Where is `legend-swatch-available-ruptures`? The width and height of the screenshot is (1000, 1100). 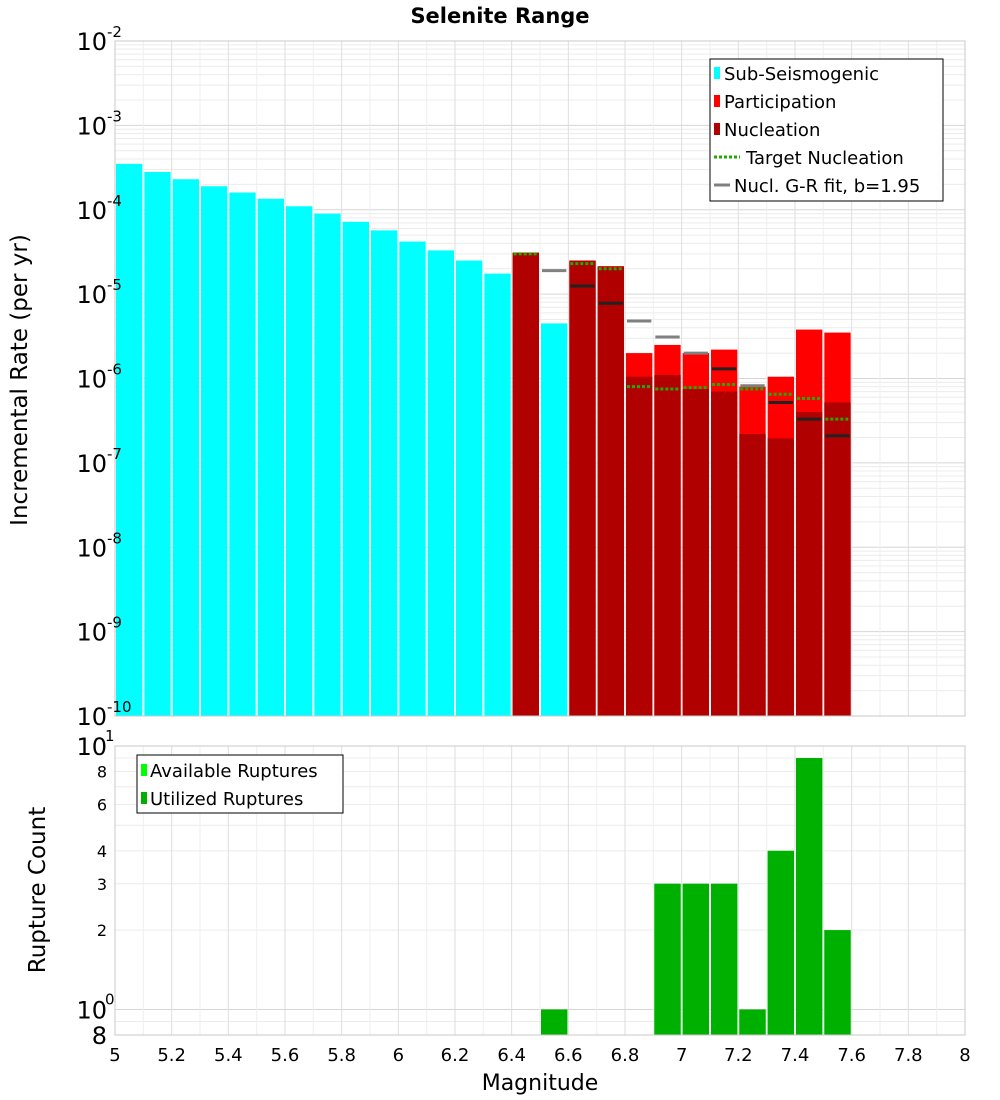 legend-swatch-available-ruptures is located at coordinates (144, 770).